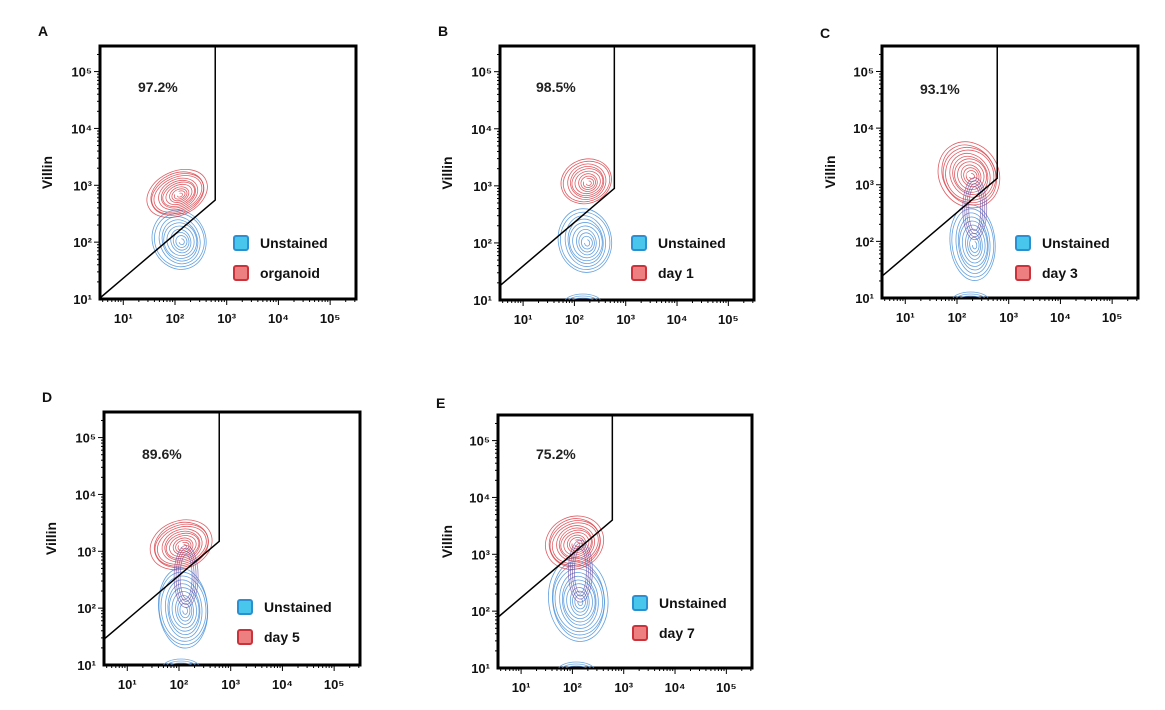 The width and height of the screenshot is (1165, 710). Describe the element at coordinates (481, 129) in the screenshot. I see `y-tick-label: 10⁴` at that location.